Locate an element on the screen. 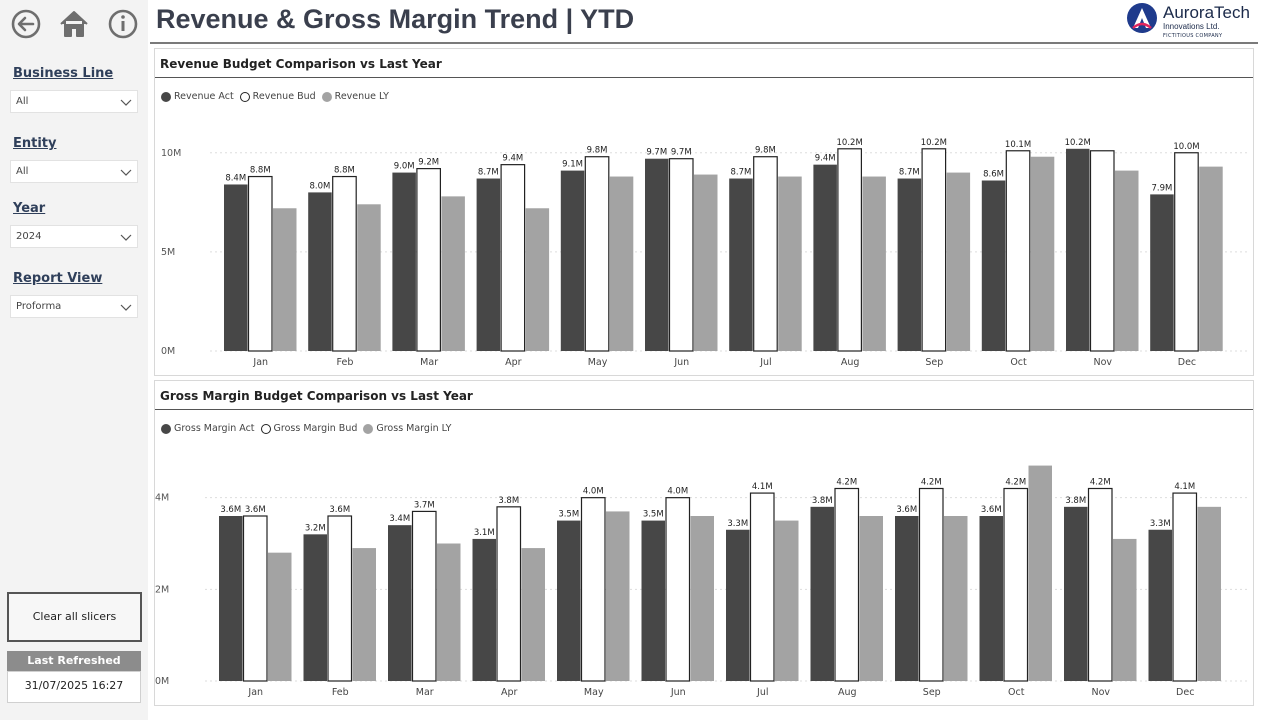  bar-gross-margin-bud-apr is located at coordinates (509, 594).